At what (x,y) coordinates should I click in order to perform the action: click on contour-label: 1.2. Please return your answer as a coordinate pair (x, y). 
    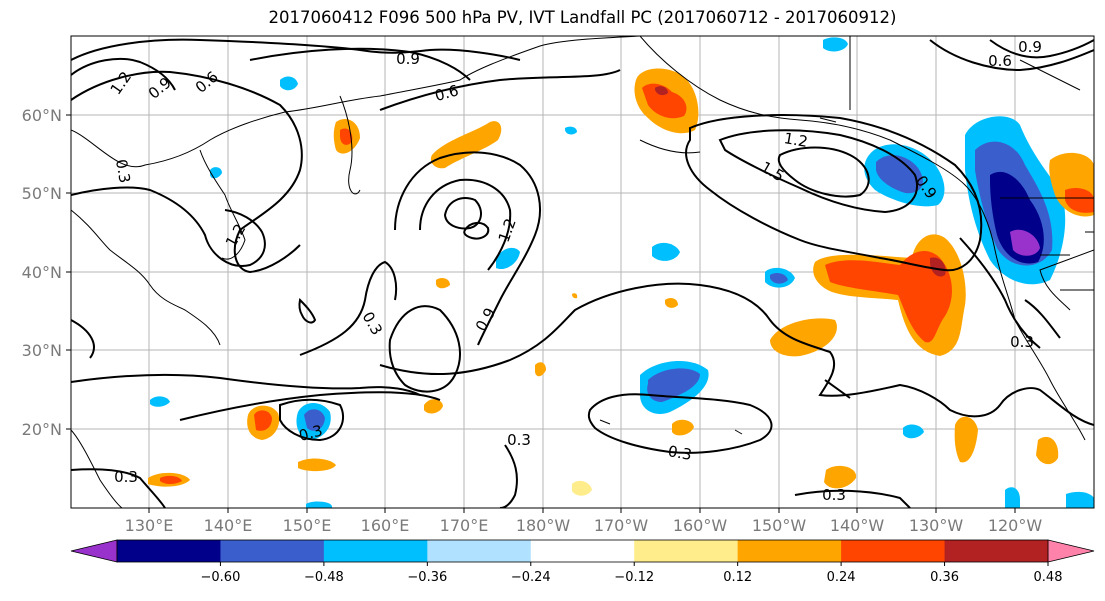
    Looking at the image, I should click on (796, 140).